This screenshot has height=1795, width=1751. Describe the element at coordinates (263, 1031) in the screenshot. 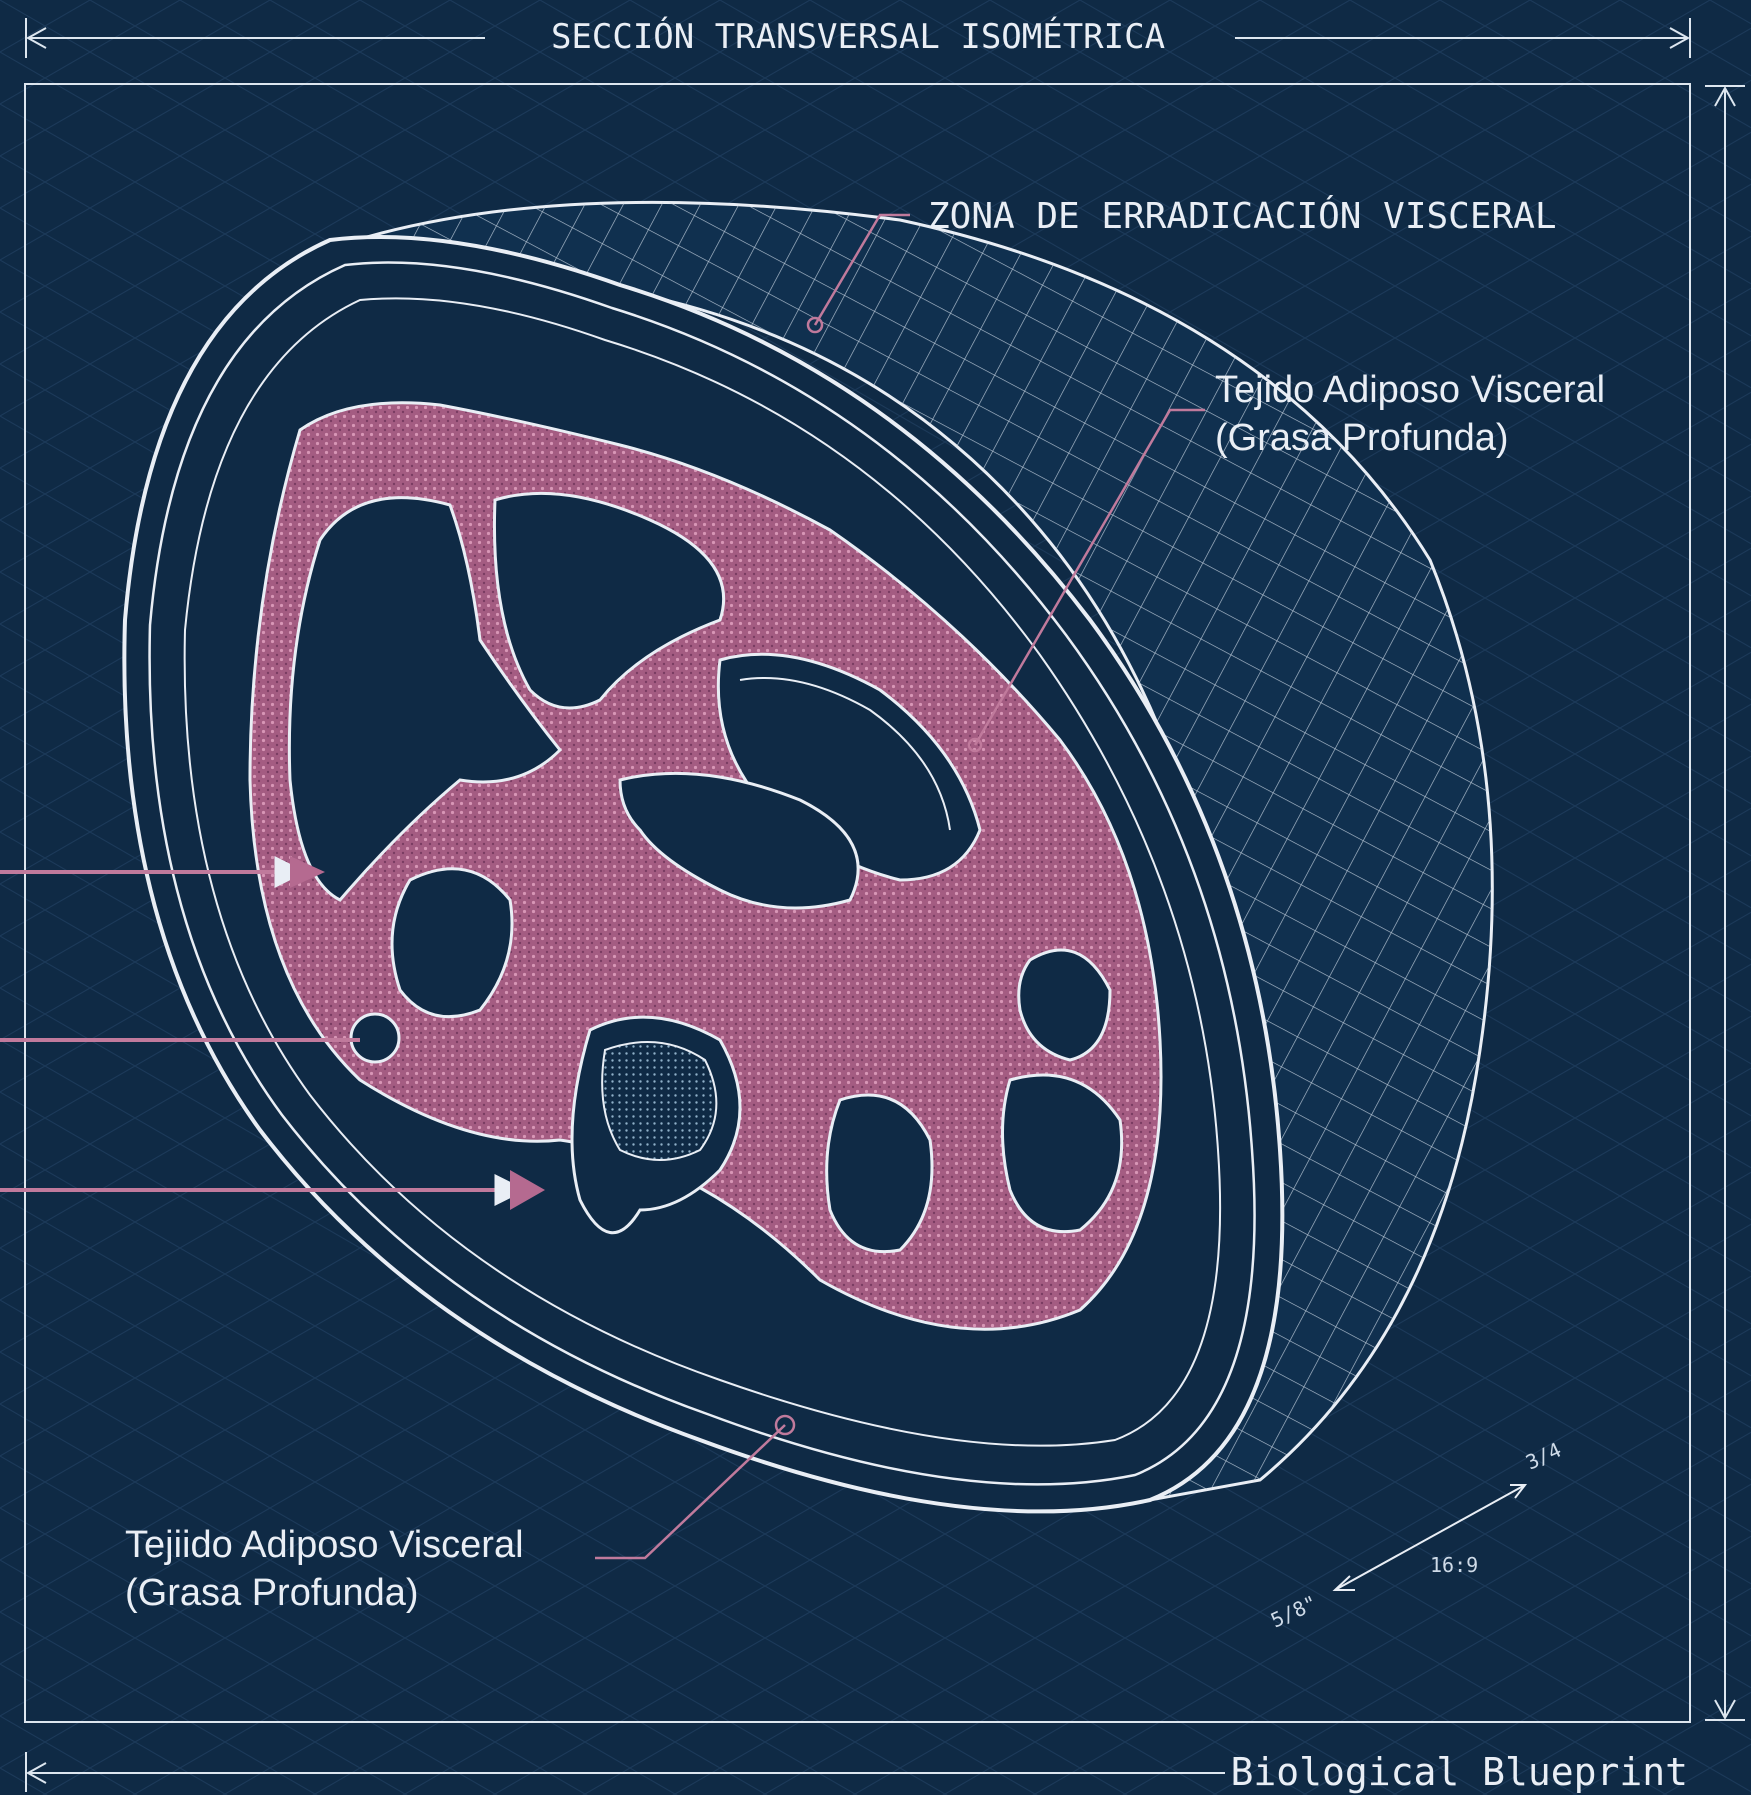

I see `pointer-arrows` at that location.